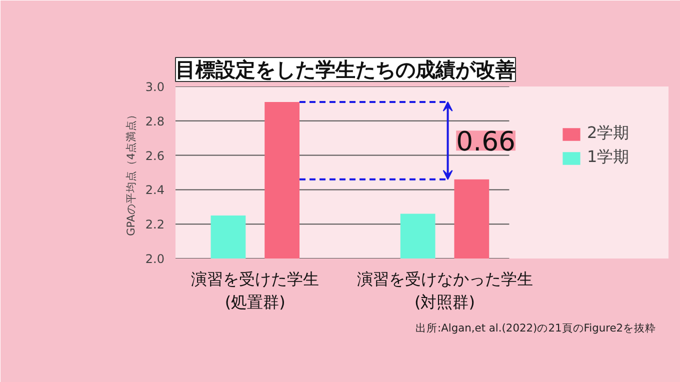  Describe the element at coordinates (608, 133) in the screenshot. I see `legend-label: 2学期` at that location.